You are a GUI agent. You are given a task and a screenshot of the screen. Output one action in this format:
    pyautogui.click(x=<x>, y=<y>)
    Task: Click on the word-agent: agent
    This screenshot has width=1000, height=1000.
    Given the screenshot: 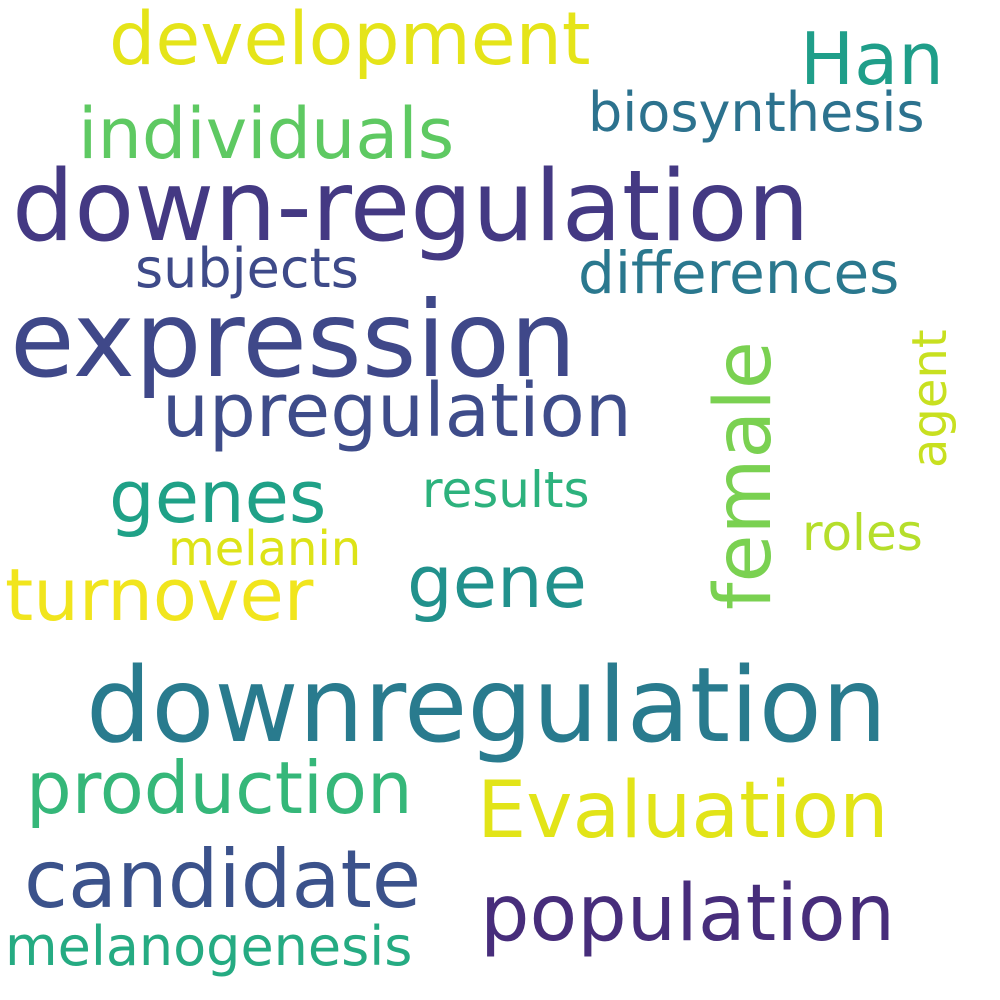 What is the action you would take?
    pyautogui.click(x=930, y=398)
    